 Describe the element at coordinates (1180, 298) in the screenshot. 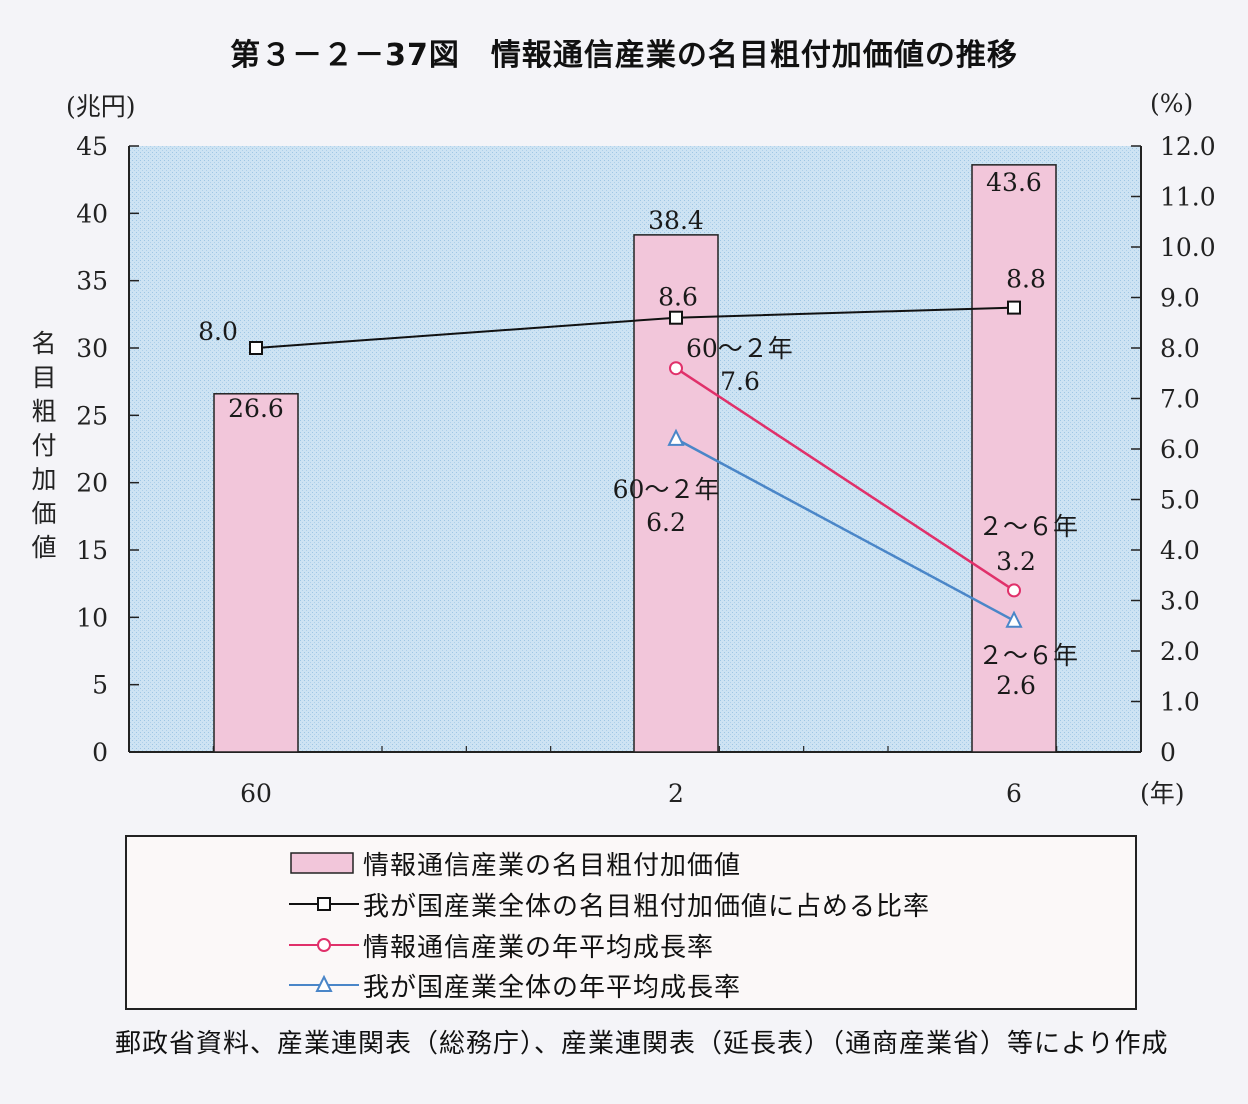

I see `right-tick-label: 9.0` at that location.